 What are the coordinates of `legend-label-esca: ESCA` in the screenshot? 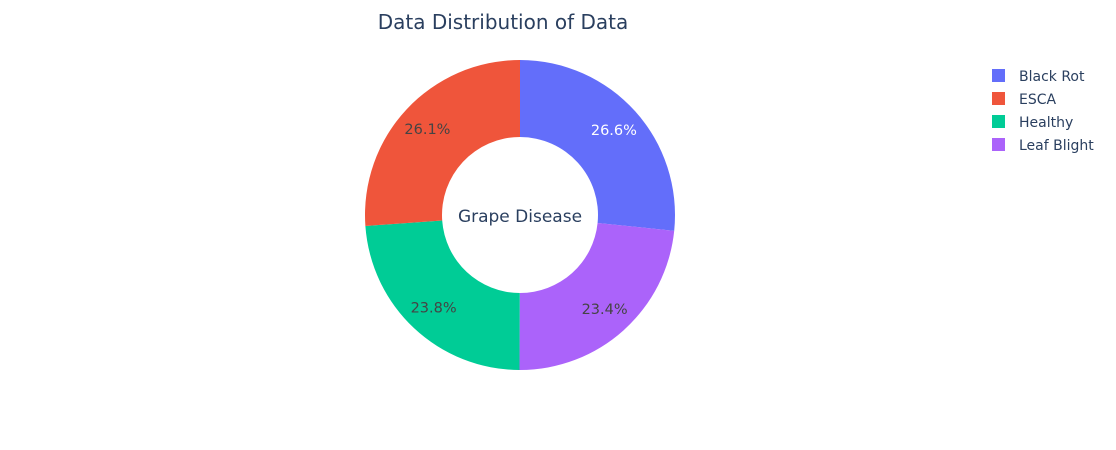 It's located at (1038, 100).